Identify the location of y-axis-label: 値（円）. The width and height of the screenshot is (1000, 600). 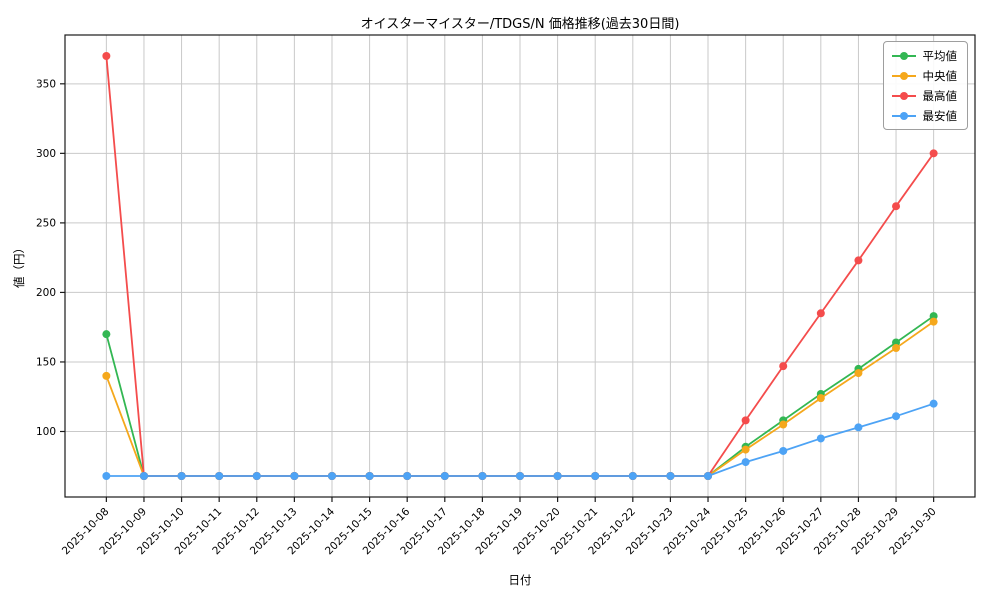
(19, 265).